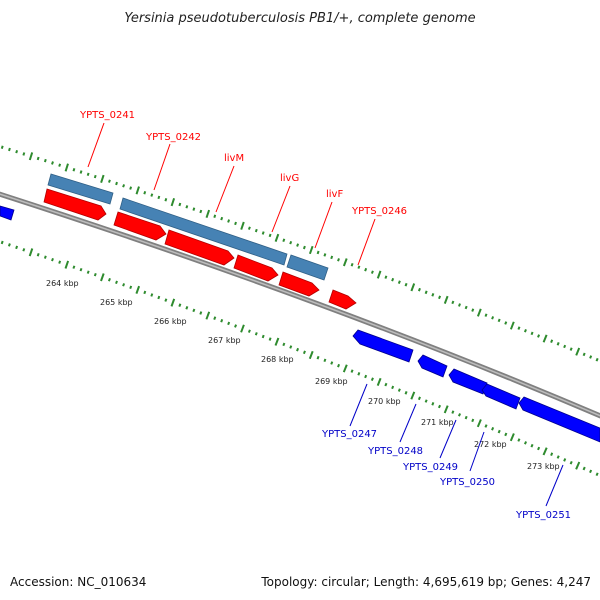 Image resolution: width=600 pixels, height=600 pixels. Describe the element at coordinates (224, 340) in the screenshot. I see `tick-label: 267 kbp` at that location.